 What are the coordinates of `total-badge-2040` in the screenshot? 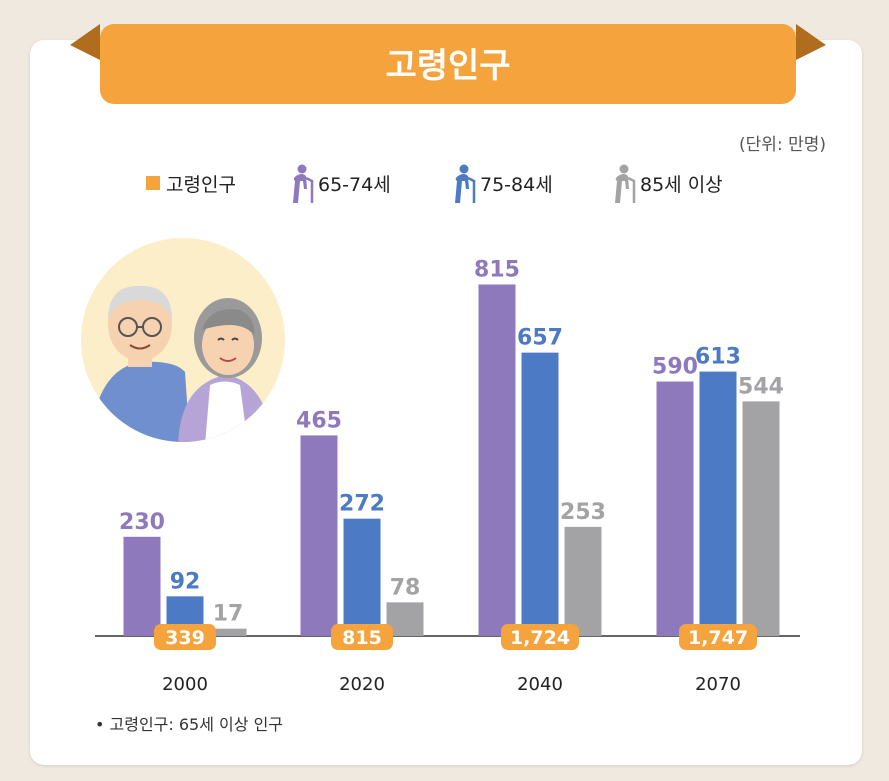 It's located at (540, 637).